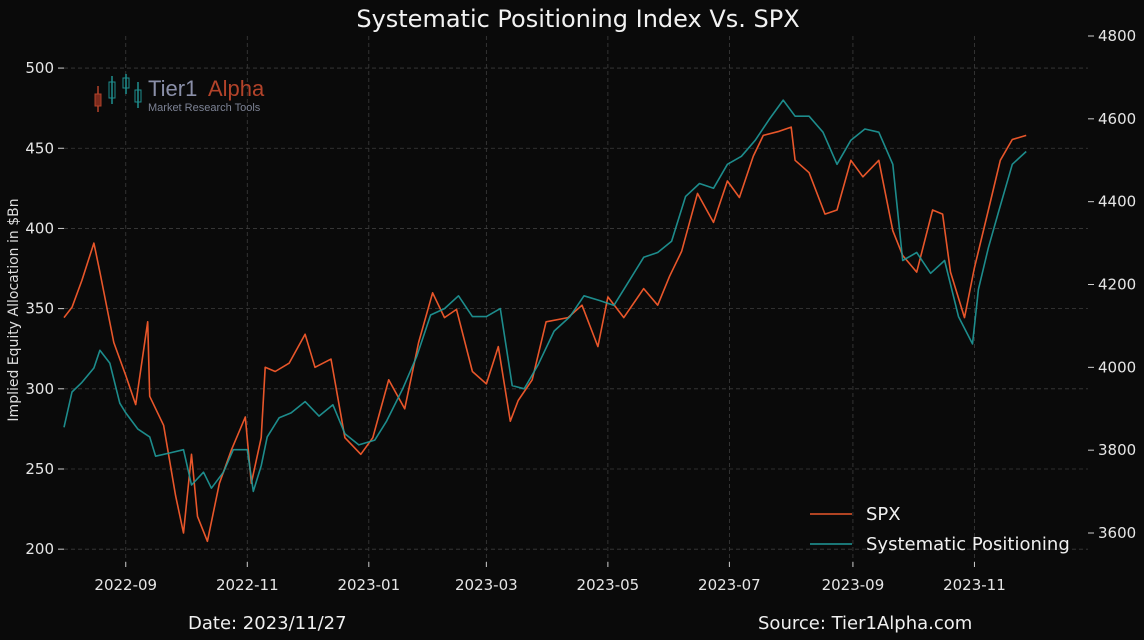 The image size is (1144, 640). I want to click on y-axis-right: 3600 3800 4000 4200 4400 4600 4800, so click(1112, 284).